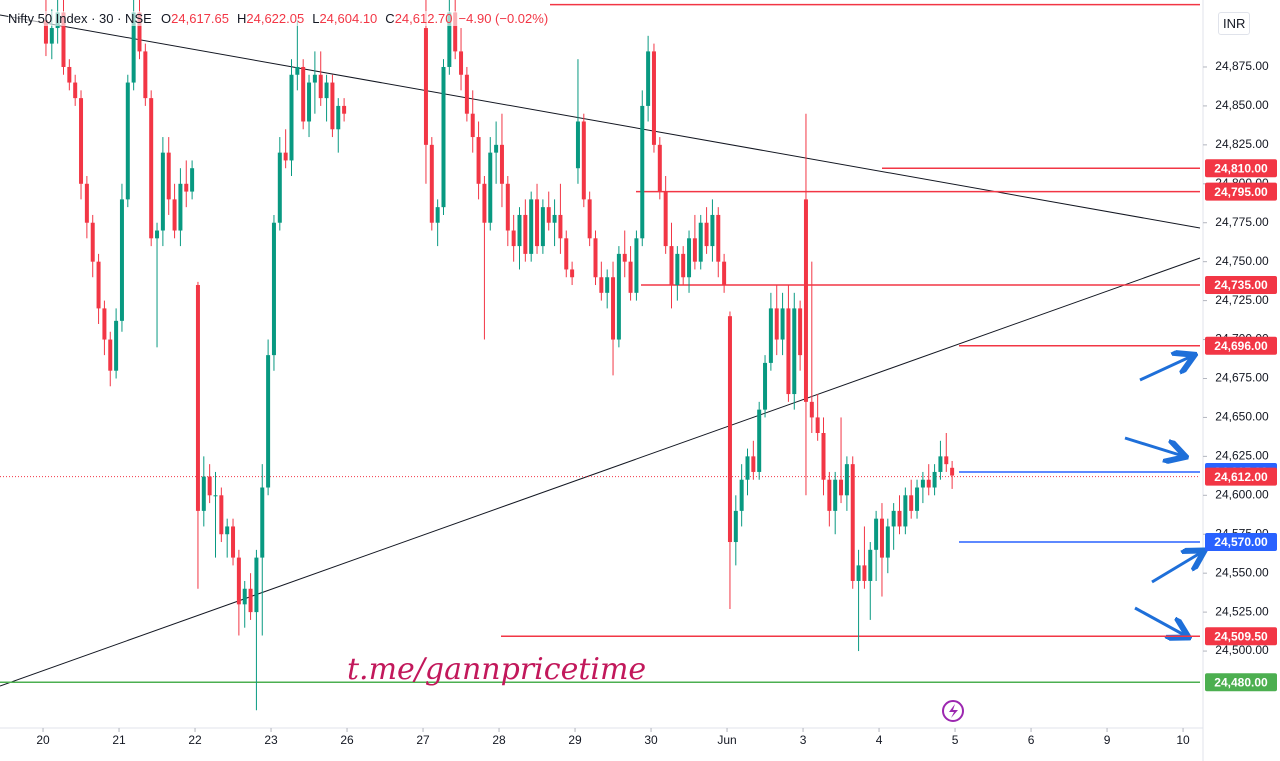 This screenshot has height=761, width=1280. I want to click on y-tick-label: 24,825.00, so click(1242, 144).